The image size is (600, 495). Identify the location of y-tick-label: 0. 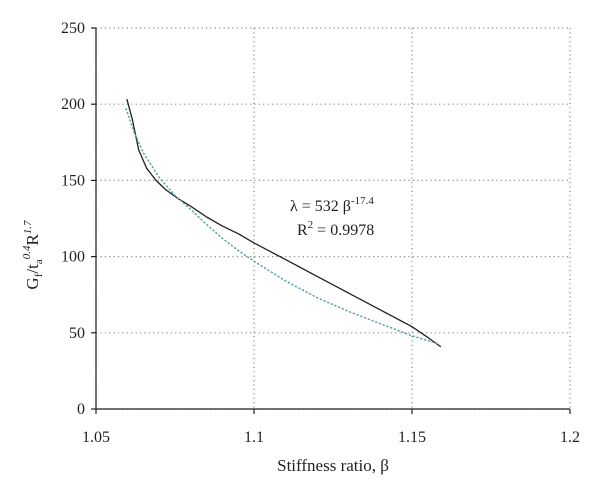
(81, 409).